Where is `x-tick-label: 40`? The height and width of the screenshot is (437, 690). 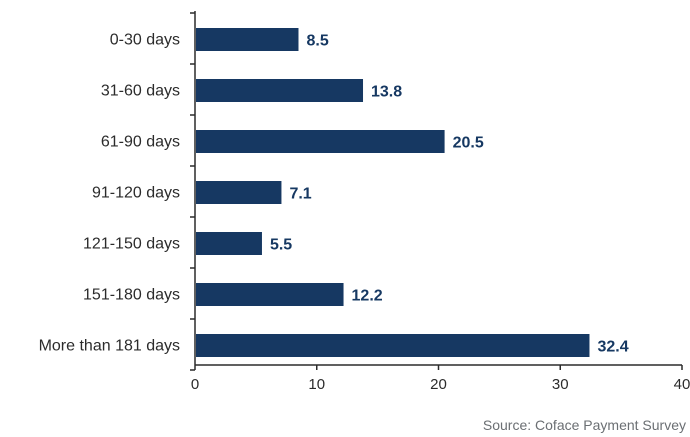 x-tick-label: 40 is located at coordinates (682, 384).